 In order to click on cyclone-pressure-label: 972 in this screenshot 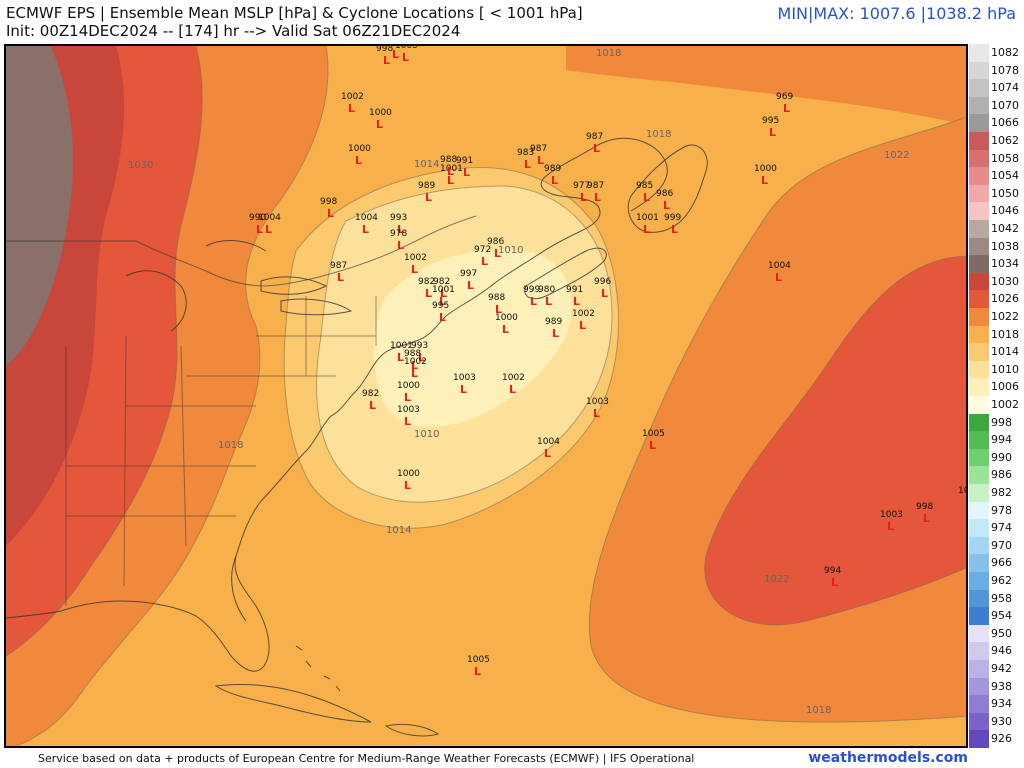, I will do `click(482, 250)`.